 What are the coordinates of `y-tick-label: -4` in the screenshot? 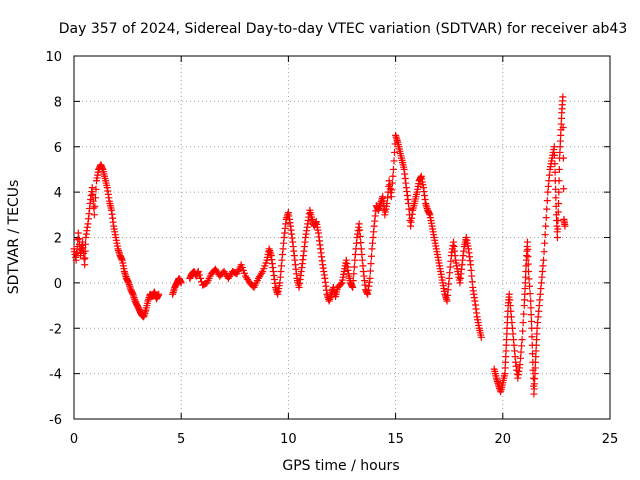 It's located at (55, 375).